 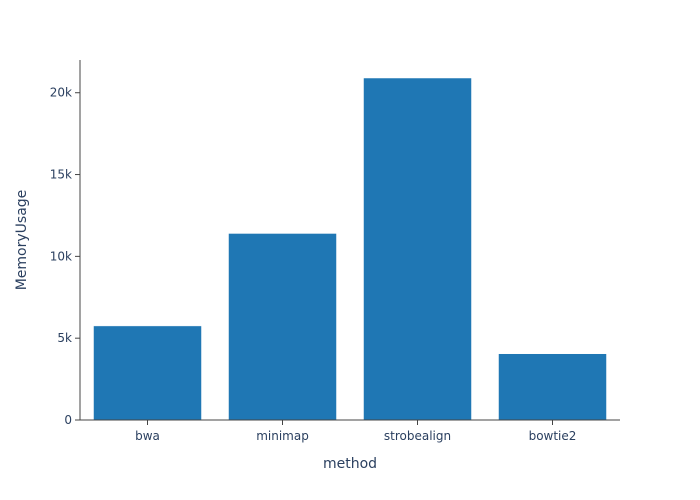 I want to click on y-ticks: 0 5k 10k 15k 20k, so click(x=65, y=256).